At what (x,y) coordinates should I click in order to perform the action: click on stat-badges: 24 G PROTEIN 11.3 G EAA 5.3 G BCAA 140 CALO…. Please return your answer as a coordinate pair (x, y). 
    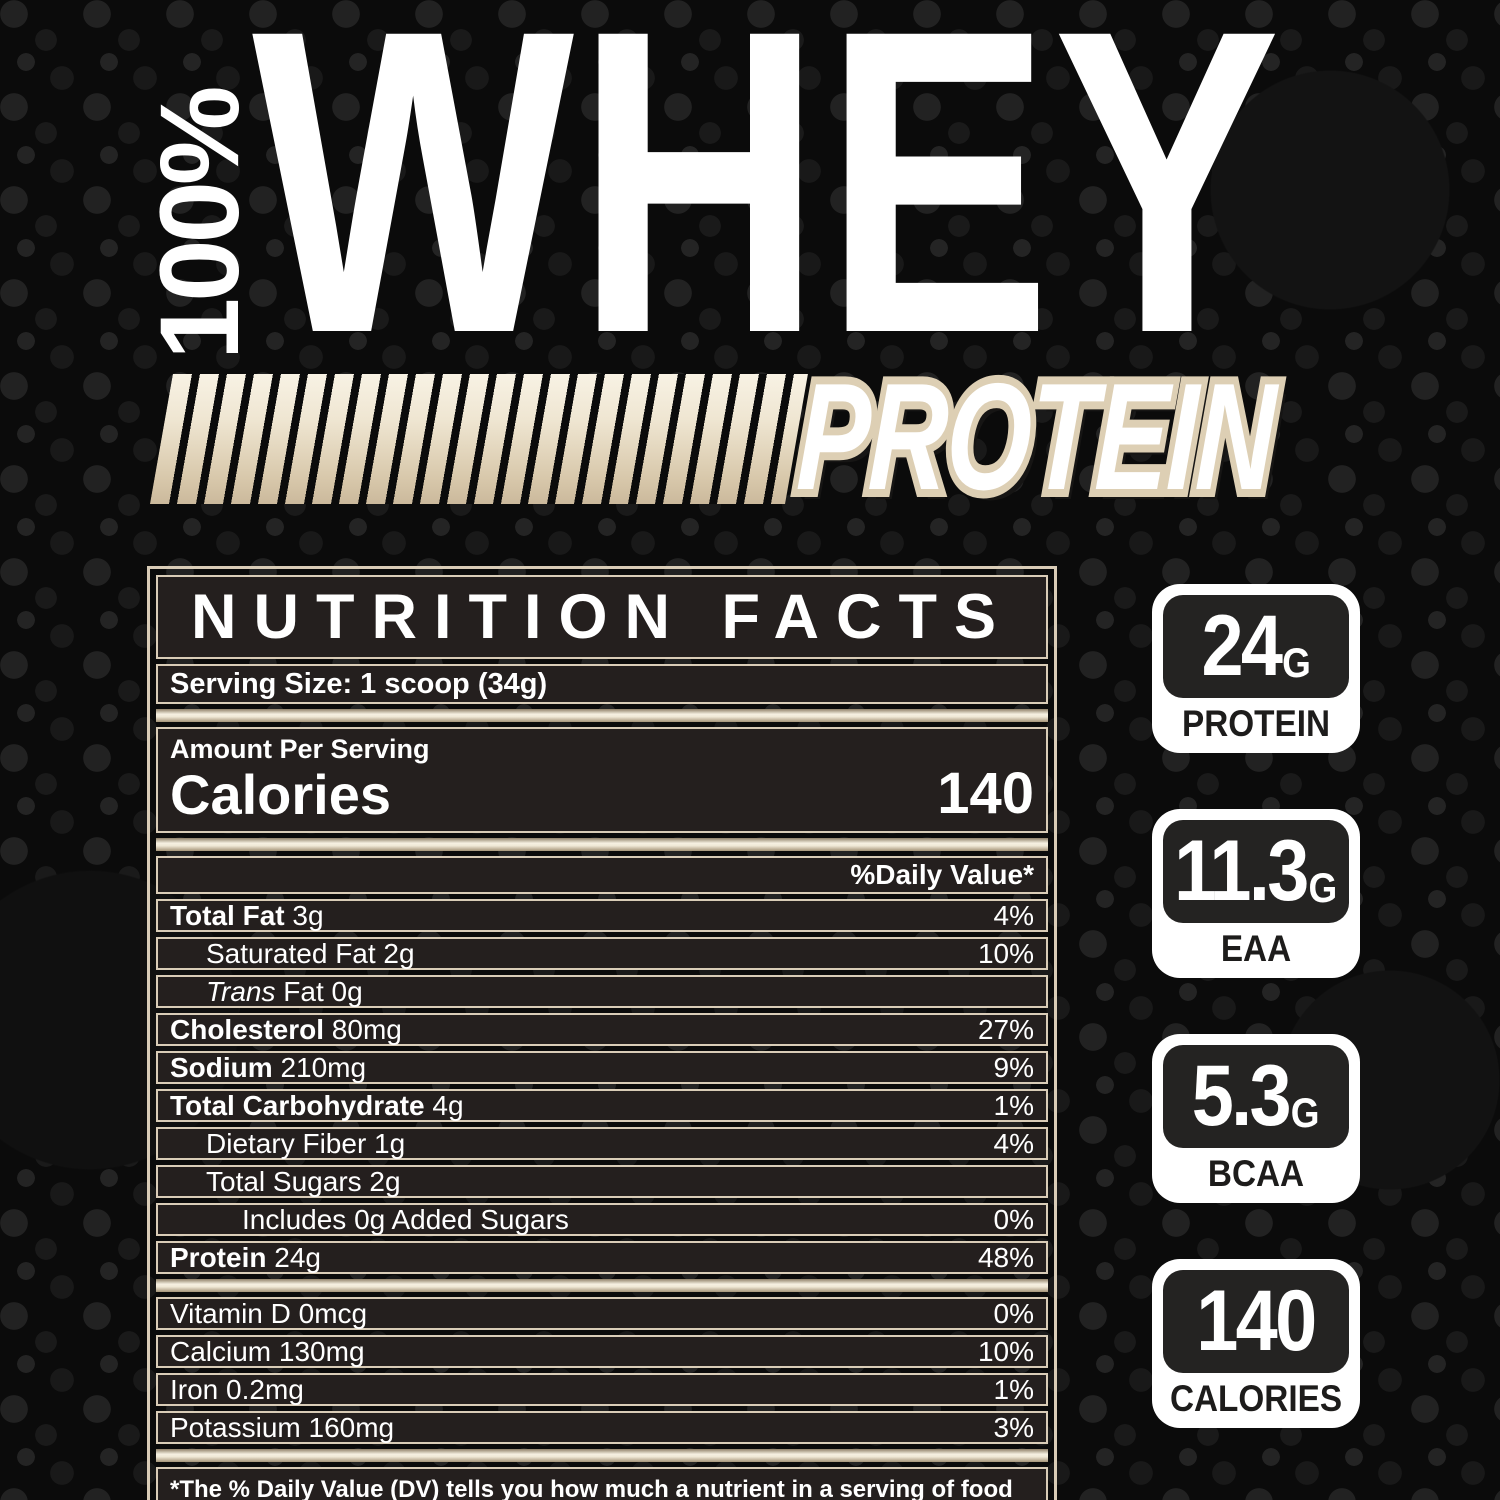
    Looking at the image, I should click on (1256, 1034).